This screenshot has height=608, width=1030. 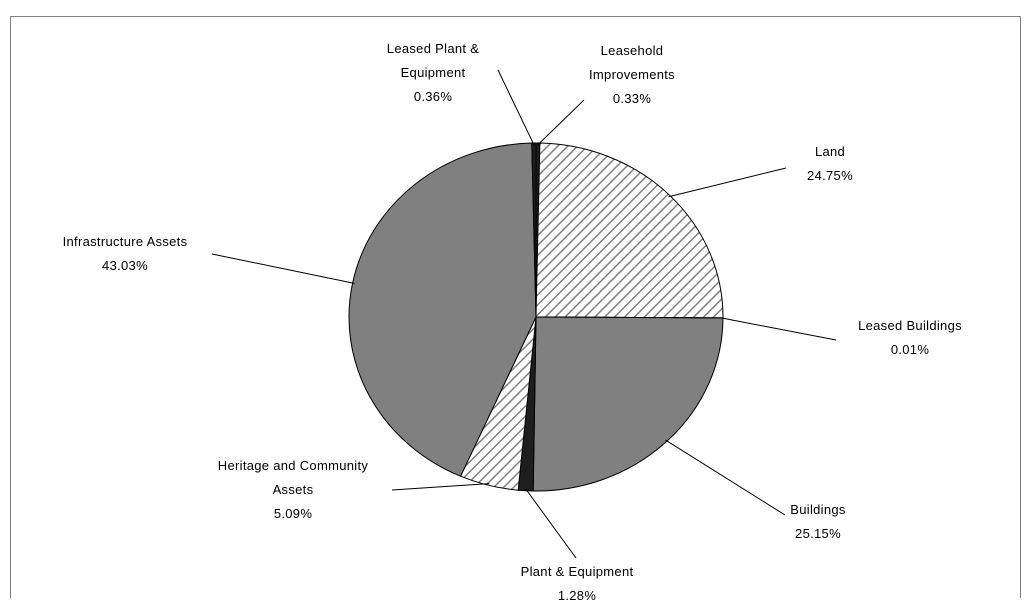 I want to click on slice-label: Land 24.75%, so click(x=830, y=164).